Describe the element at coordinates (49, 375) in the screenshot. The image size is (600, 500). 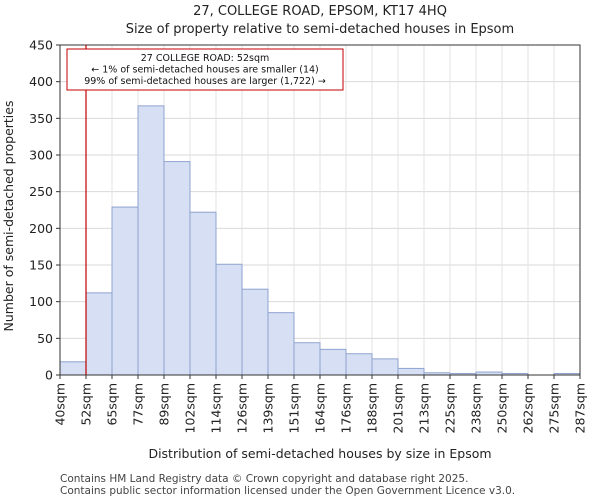
I see `y-tick-label: 0` at that location.